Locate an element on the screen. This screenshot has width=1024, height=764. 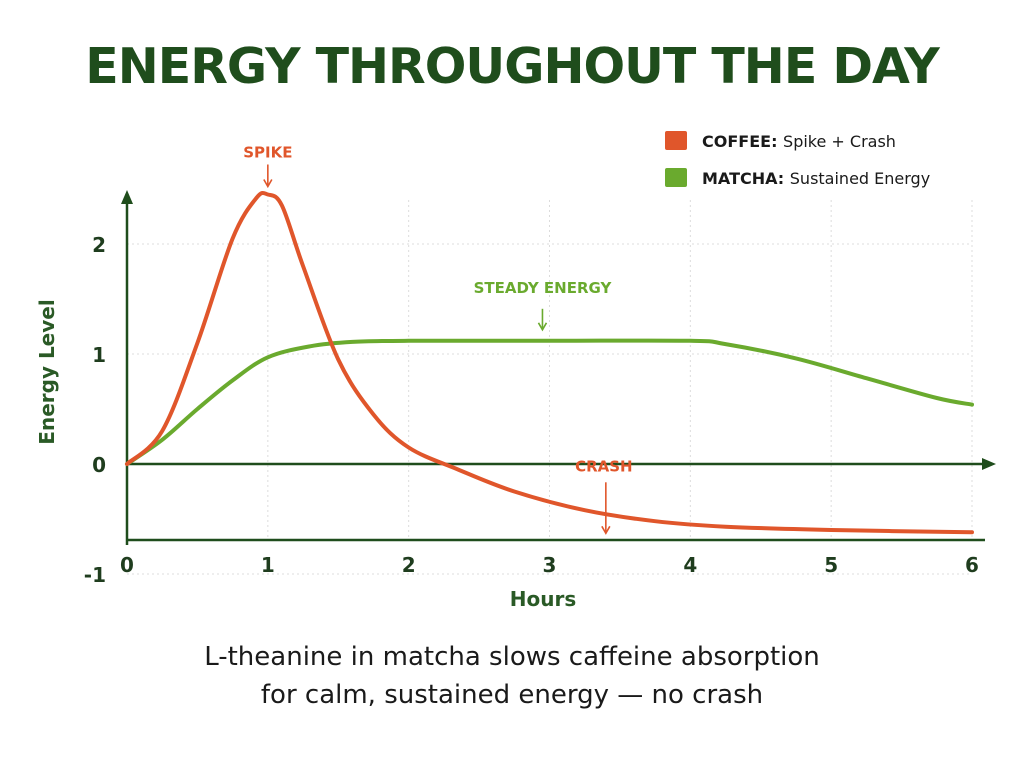
x-tick-label-5: 5 is located at coordinates (831, 565).